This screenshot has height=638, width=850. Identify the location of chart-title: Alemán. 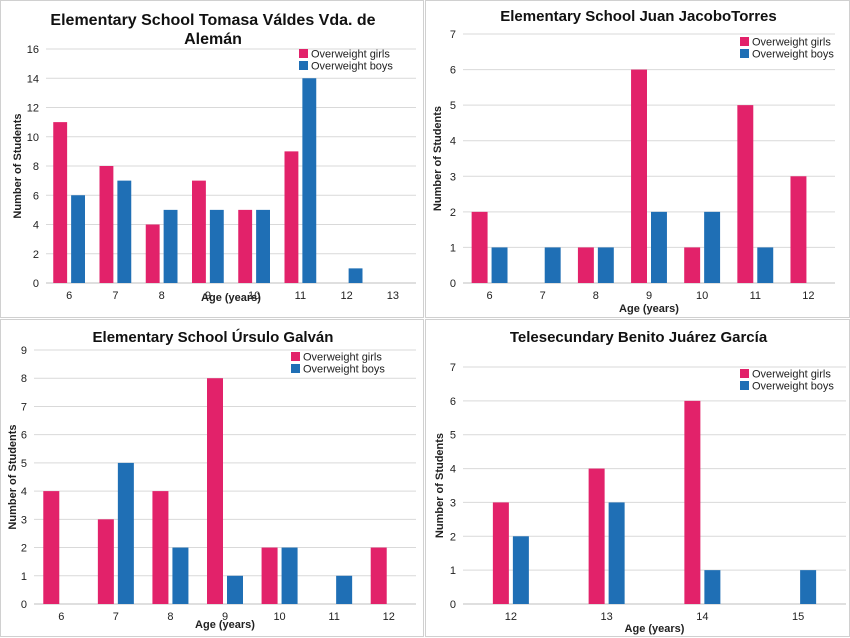
(213, 39).